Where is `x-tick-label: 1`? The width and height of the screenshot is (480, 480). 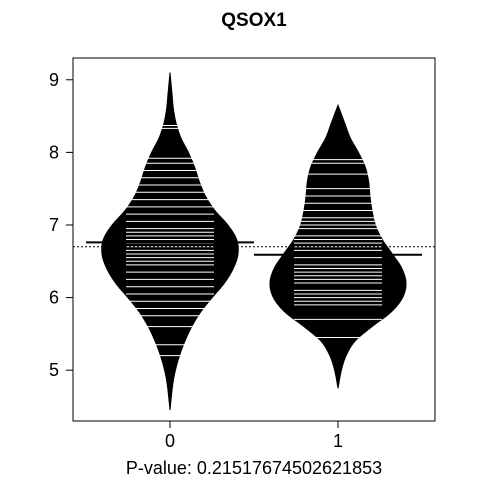
x-tick-label: 1 is located at coordinates (338, 441).